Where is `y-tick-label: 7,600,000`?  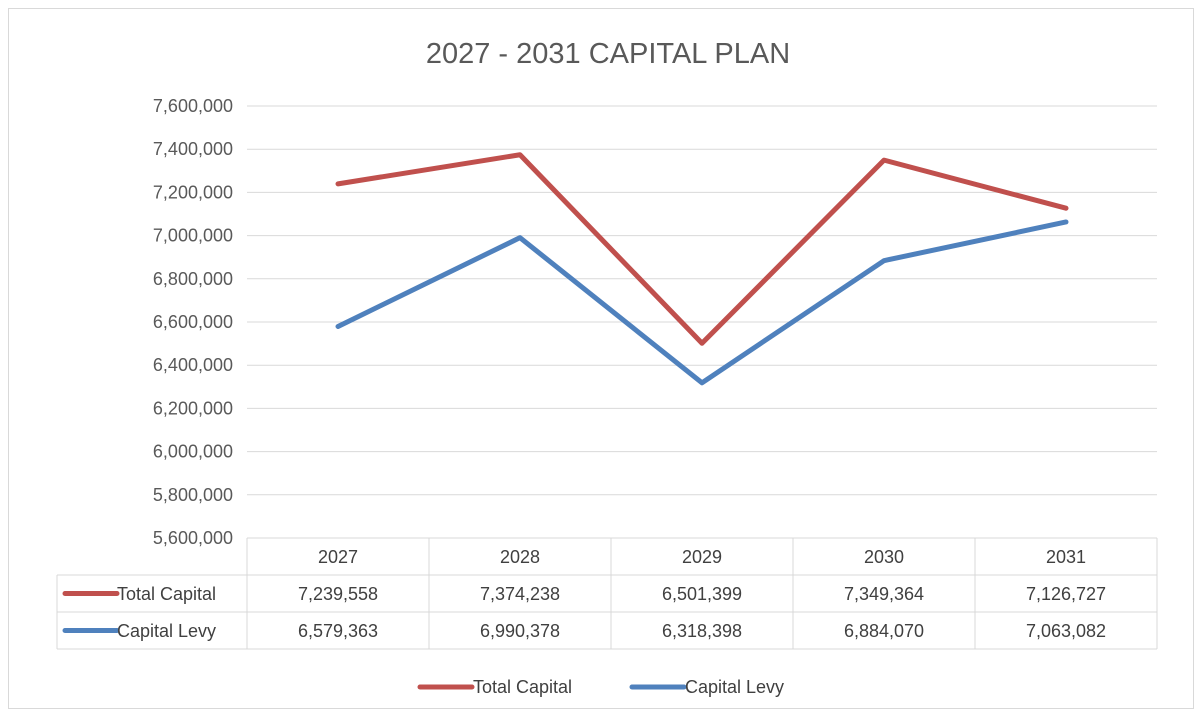 y-tick-label: 7,600,000 is located at coordinates (193, 106).